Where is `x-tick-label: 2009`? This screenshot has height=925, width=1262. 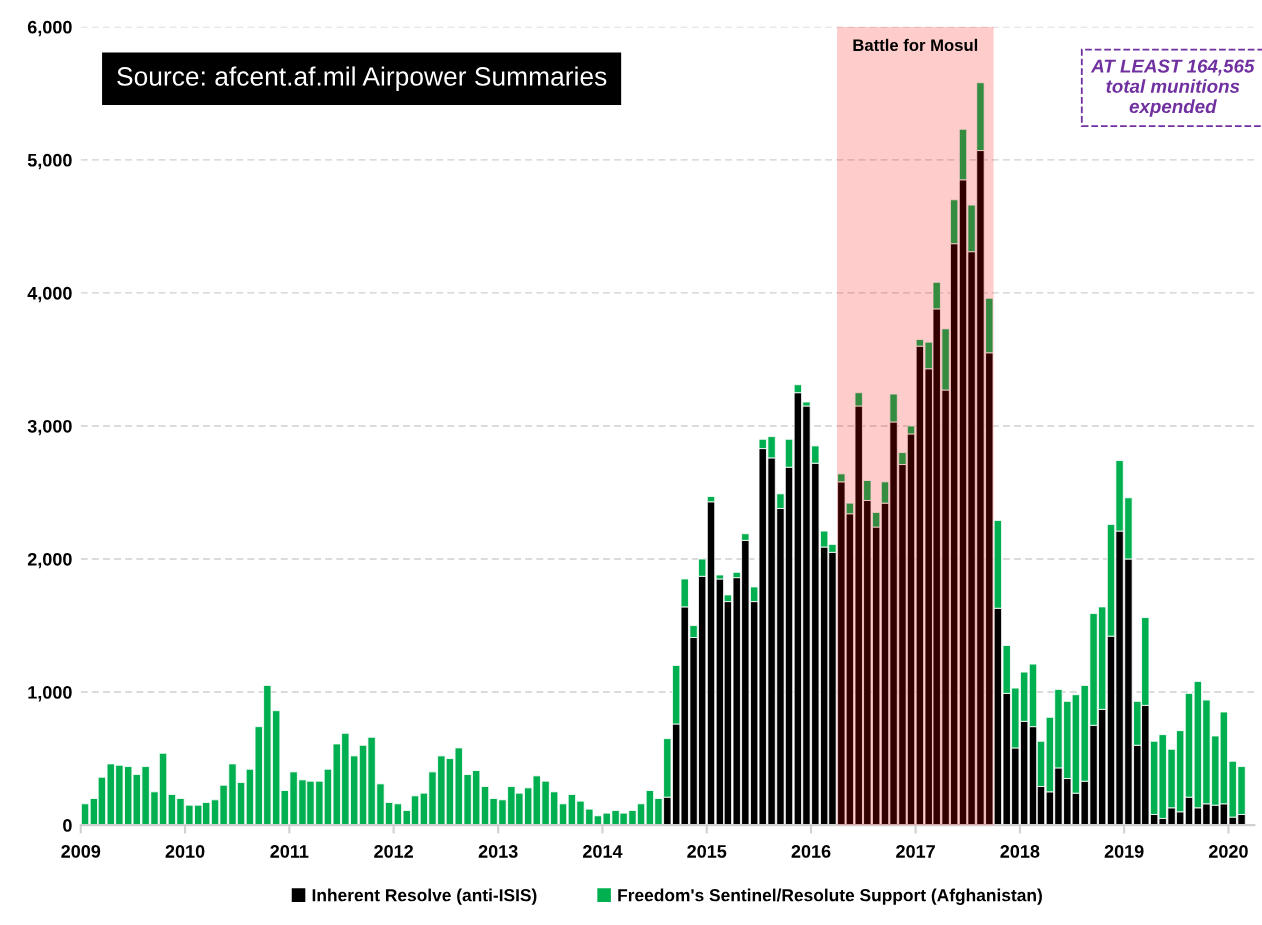
x-tick-label: 2009 is located at coordinates (81, 851).